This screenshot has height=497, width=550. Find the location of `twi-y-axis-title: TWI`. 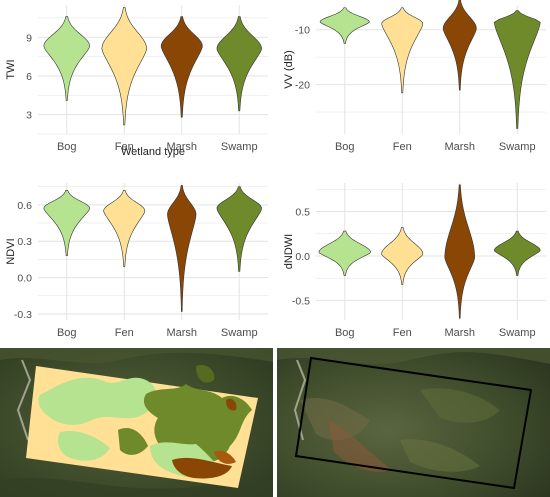

twi-y-axis-title: TWI is located at coordinates (11, 69).